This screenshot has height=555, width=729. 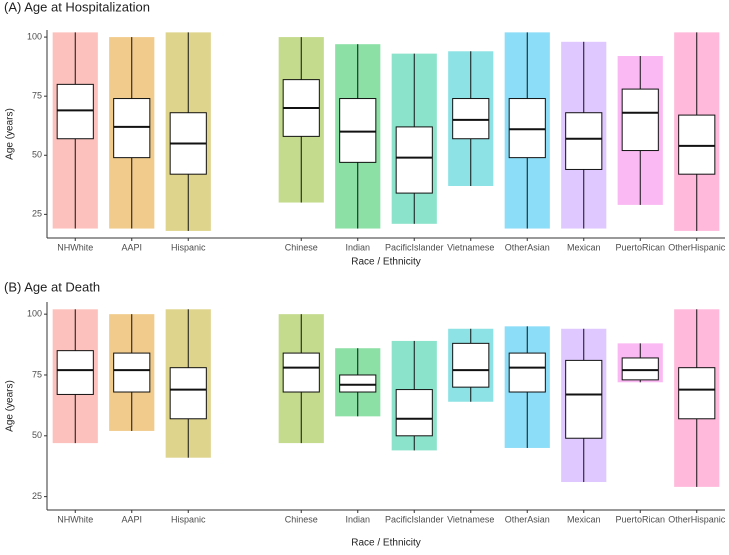 I want to click on panel-title: (A) Age at Hospitalization, so click(x=77, y=7).